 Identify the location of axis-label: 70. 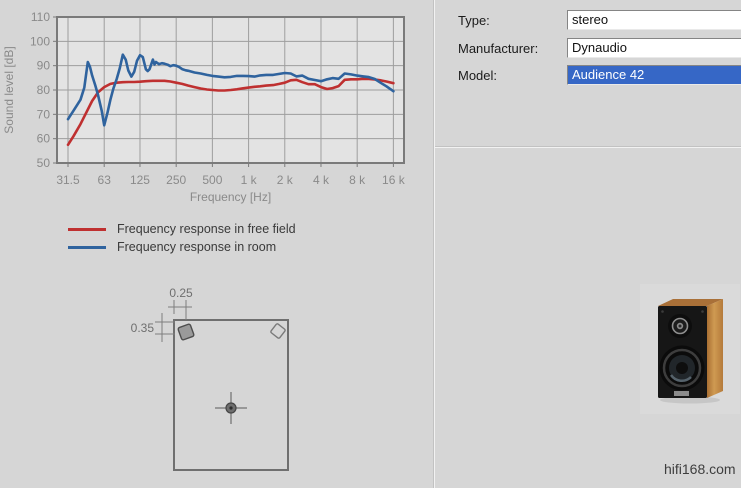
(44, 114).